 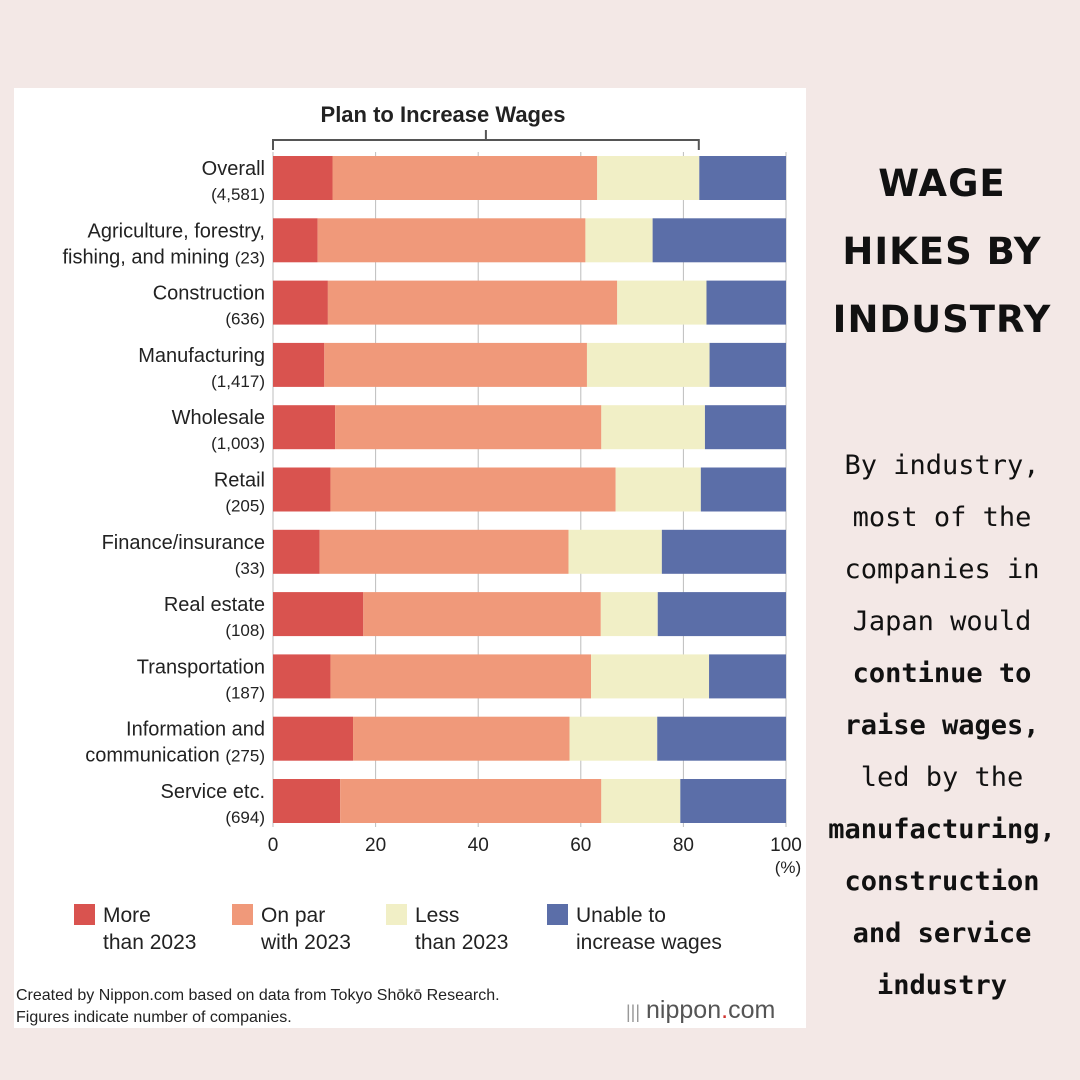 What do you see at coordinates (209, 294) in the screenshot?
I see `category-label: Construction` at bounding box center [209, 294].